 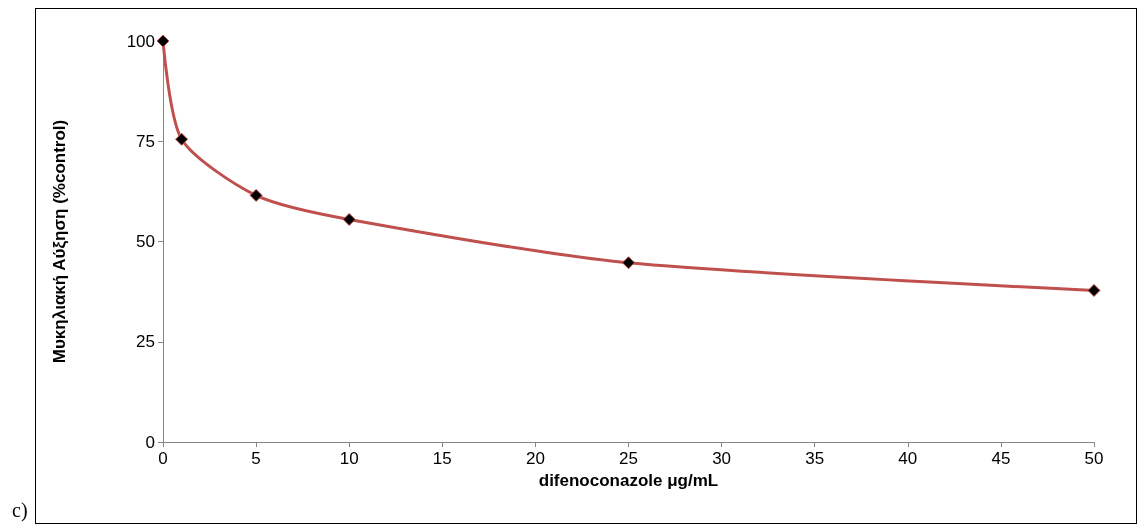 I want to click on x-tick-label: 45, so click(x=1001, y=458).